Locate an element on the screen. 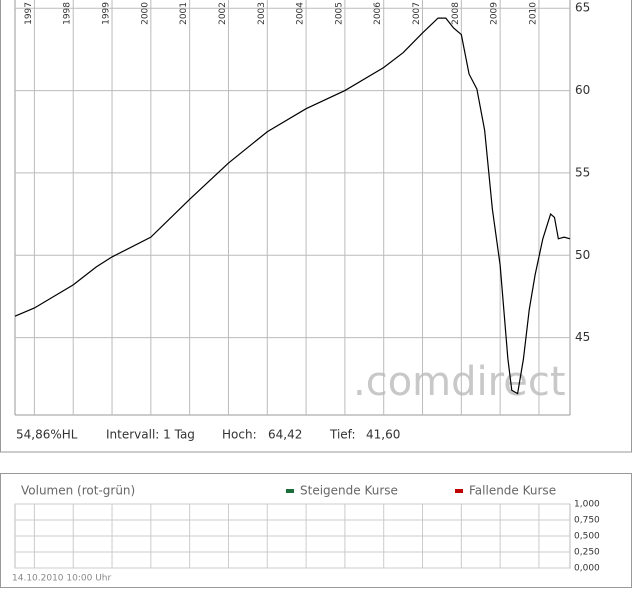 The image size is (632, 590). info-text: 64,42 is located at coordinates (285, 435).